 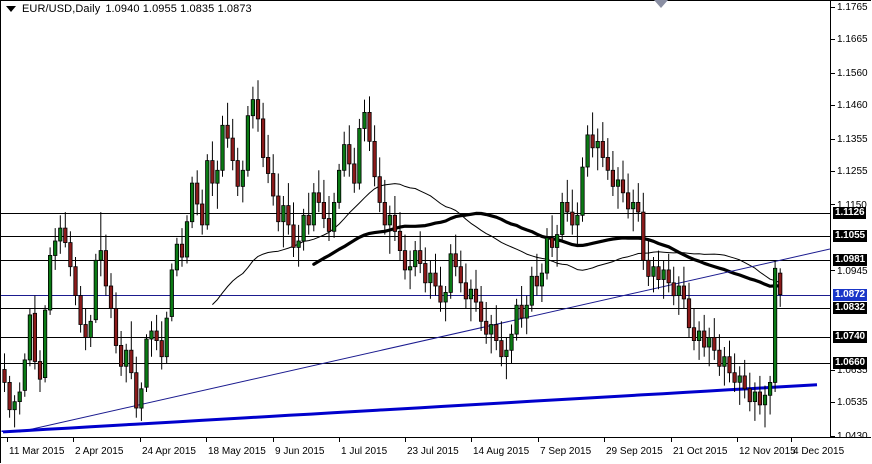 What do you see at coordinates (700, 451) in the screenshot?
I see `date-tick-label: 21 Oct 2015` at bounding box center [700, 451].